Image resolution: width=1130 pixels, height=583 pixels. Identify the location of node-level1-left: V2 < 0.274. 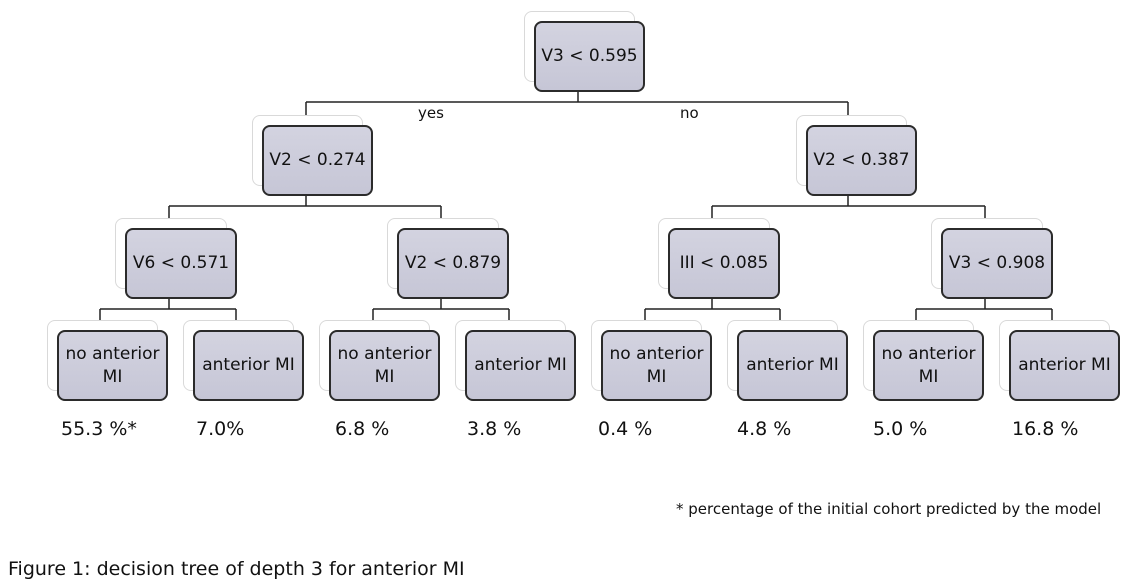
(312, 155).